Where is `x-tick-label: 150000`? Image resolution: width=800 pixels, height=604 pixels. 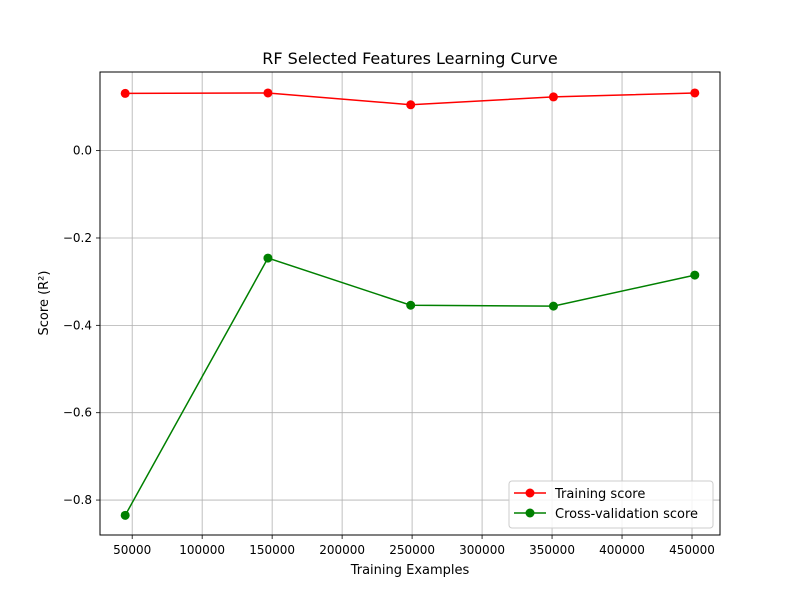 x-tick-label: 150000 is located at coordinates (272, 550).